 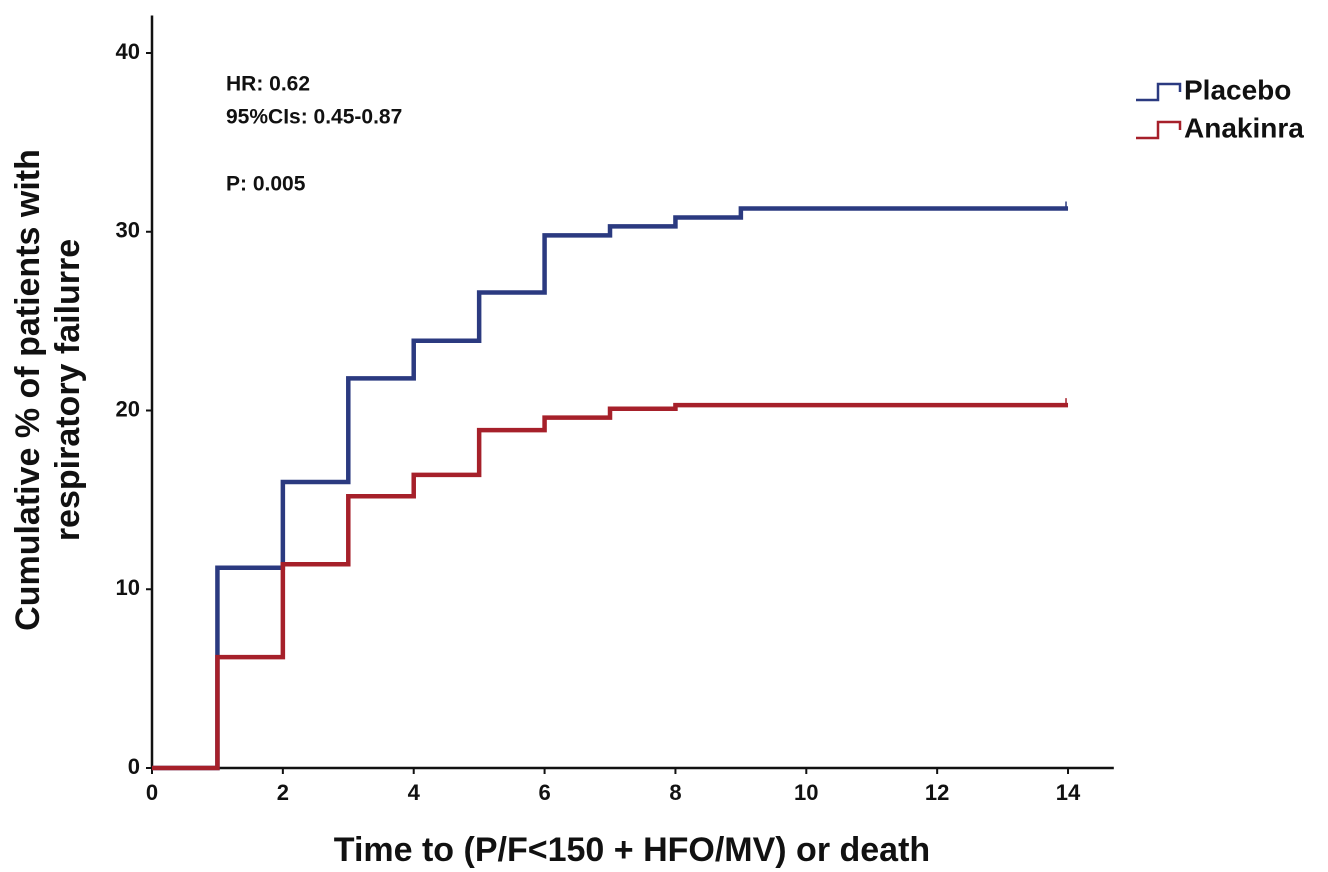 What do you see at coordinates (544, 792) in the screenshot?
I see `x-tick-label: 6` at bounding box center [544, 792].